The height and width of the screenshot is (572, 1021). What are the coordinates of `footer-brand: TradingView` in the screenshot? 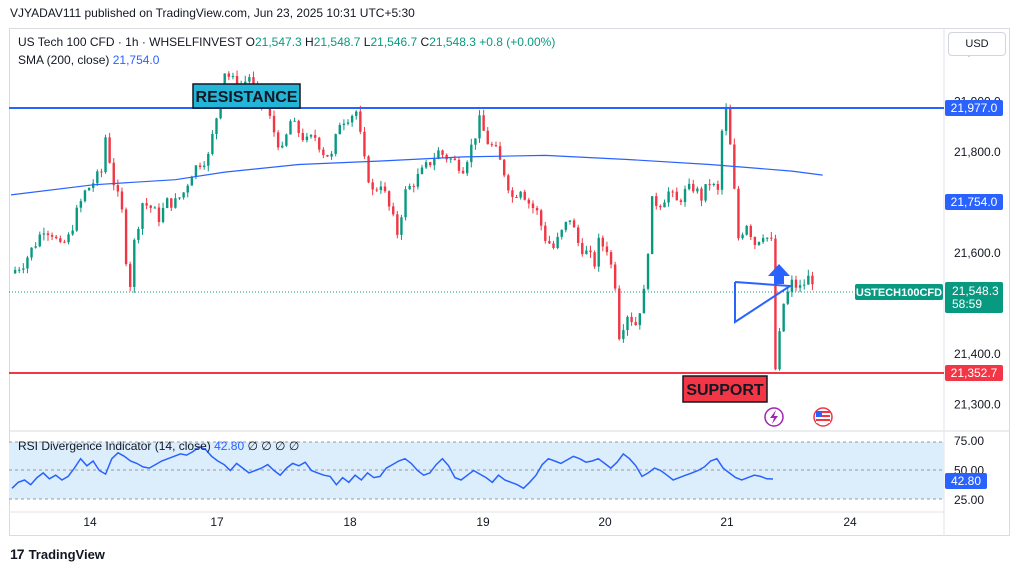 It's located at (66, 554).